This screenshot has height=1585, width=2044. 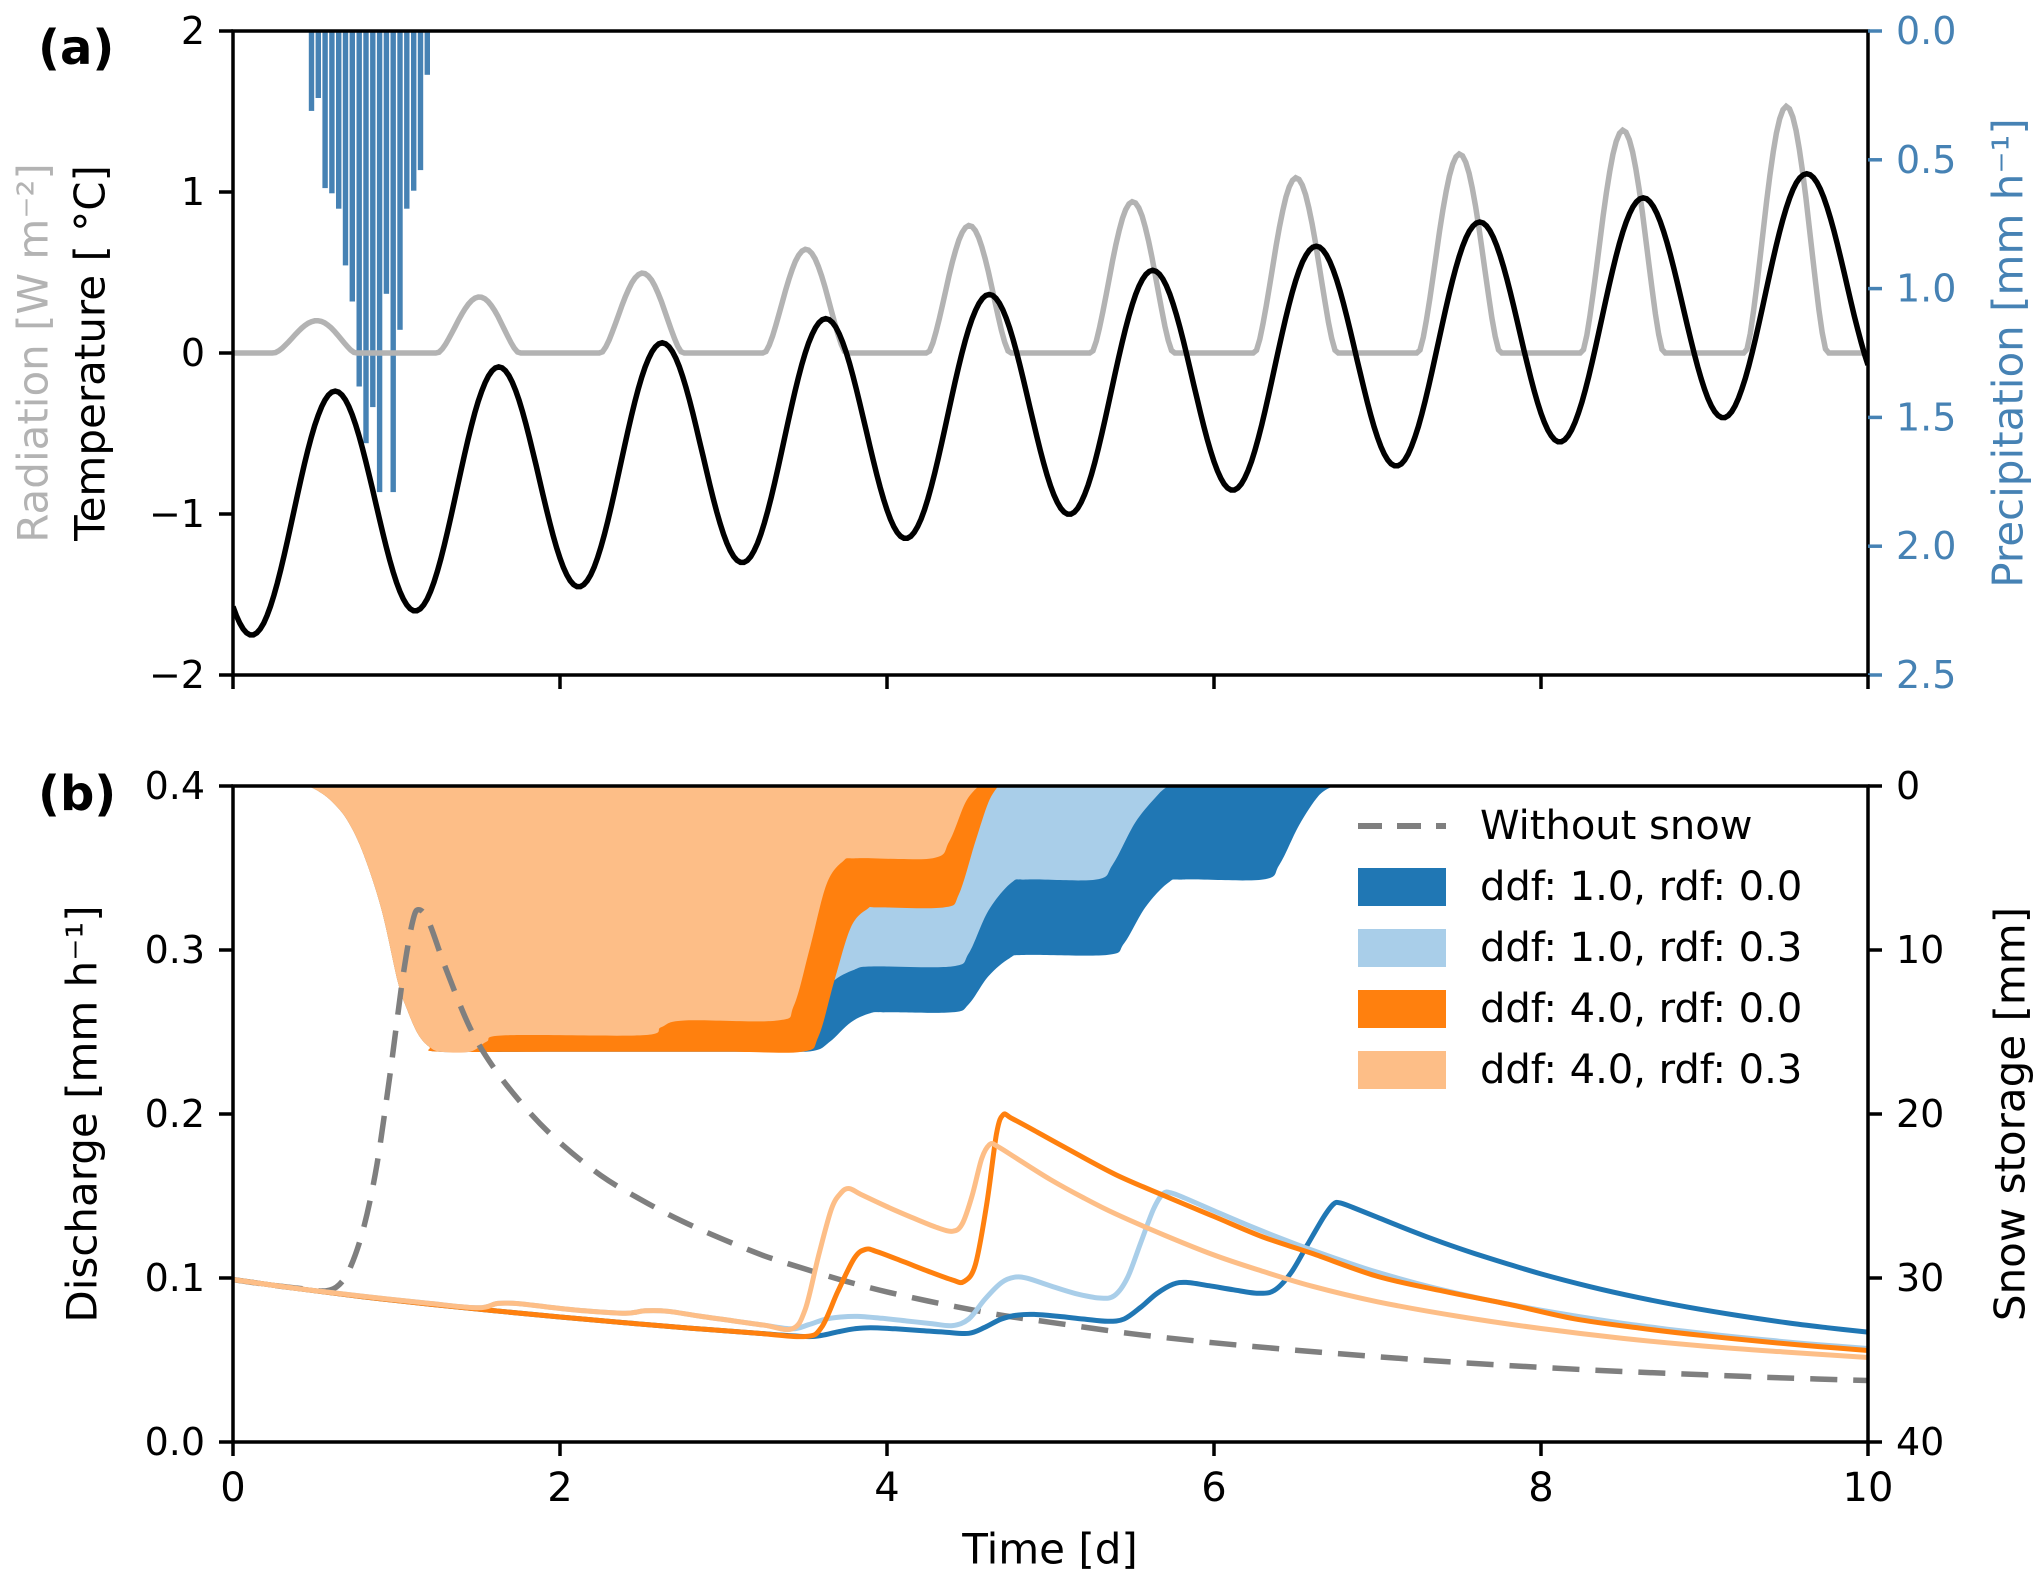 I want to click on legend-item: ddf: 1.0, rdf: 0.3, so click(x=1610, y=948).